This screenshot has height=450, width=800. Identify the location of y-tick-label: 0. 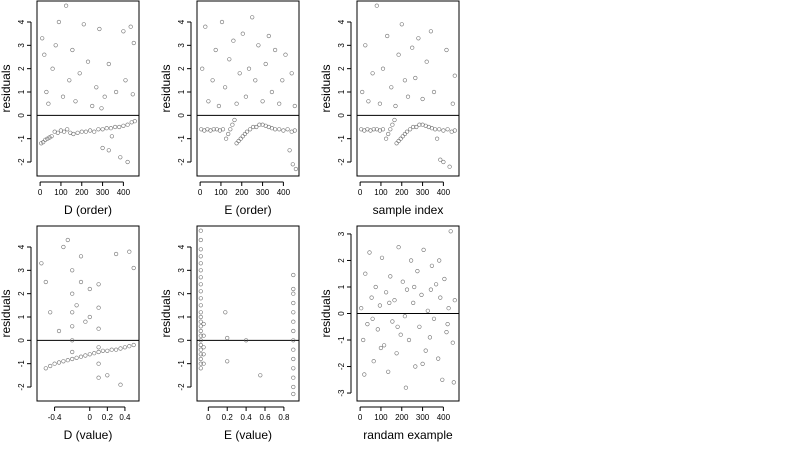
(181, 115).